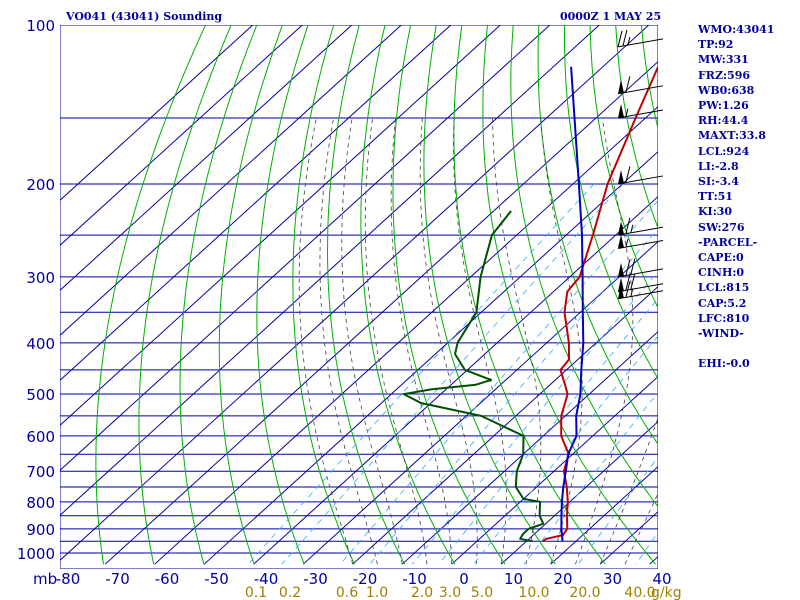 The width and height of the screenshot is (800, 600). Describe the element at coordinates (40, 472) in the screenshot. I see `pressure-tick-label: 700` at that location.